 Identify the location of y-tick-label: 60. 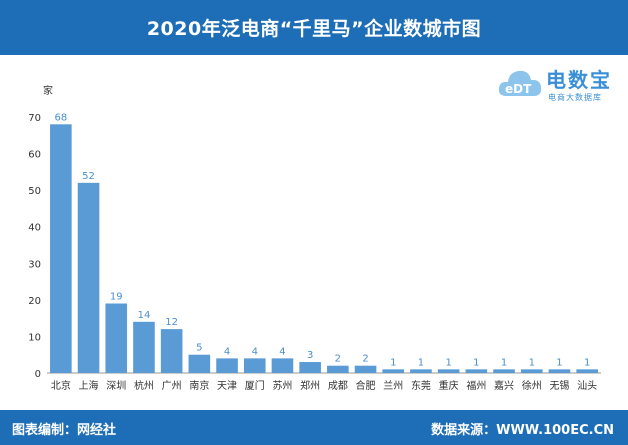
(34, 155).